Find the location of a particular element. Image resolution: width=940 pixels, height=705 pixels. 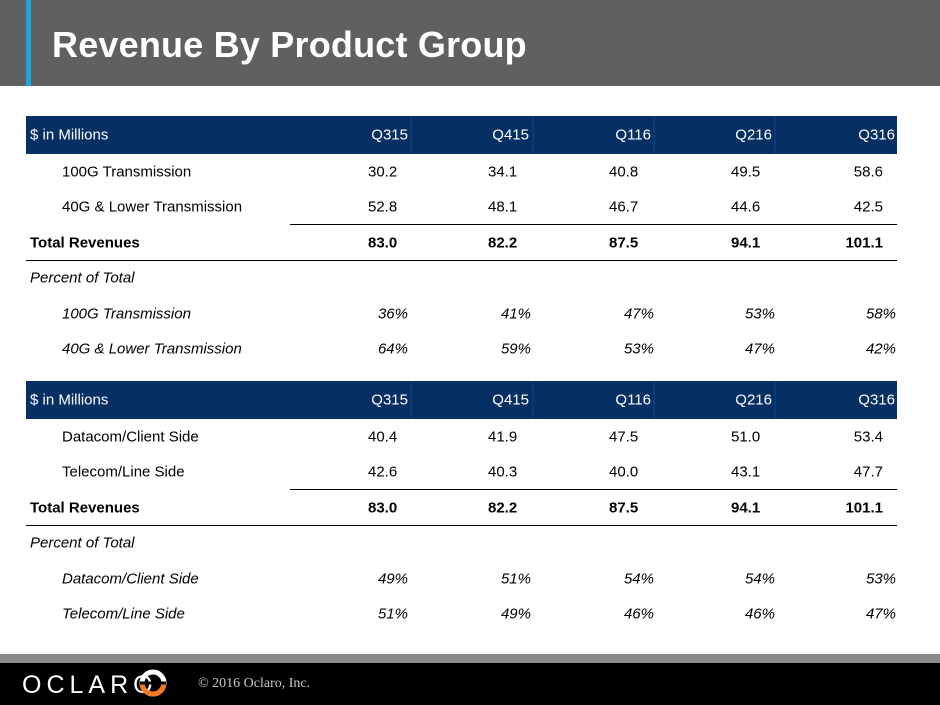

row-value: 51.0 is located at coordinates (746, 437).